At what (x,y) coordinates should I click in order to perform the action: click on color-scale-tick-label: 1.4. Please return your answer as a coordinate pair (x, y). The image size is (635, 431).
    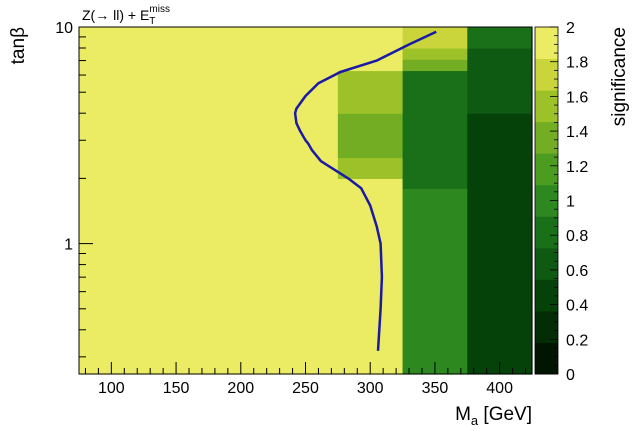
    Looking at the image, I should click on (577, 132).